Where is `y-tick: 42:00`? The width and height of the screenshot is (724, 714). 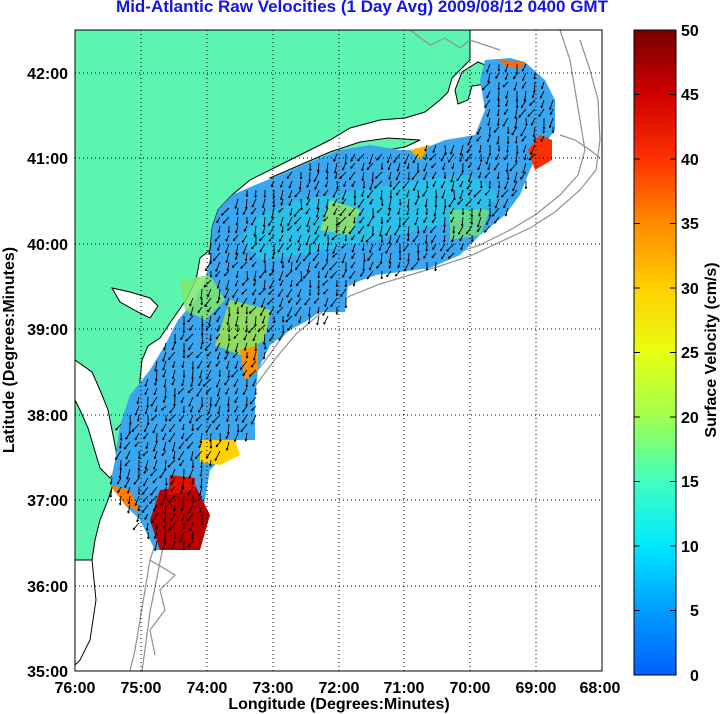
y-tick: 42:00 is located at coordinates (47, 74).